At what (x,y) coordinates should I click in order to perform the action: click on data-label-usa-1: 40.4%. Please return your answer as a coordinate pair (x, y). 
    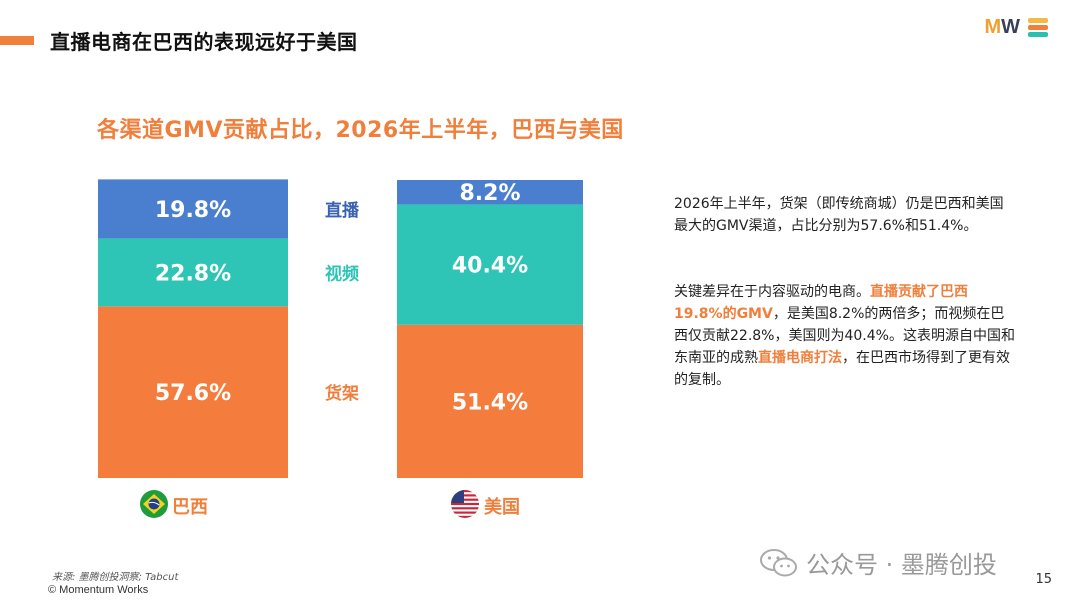
    Looking at the image, I should click on (490, 266).